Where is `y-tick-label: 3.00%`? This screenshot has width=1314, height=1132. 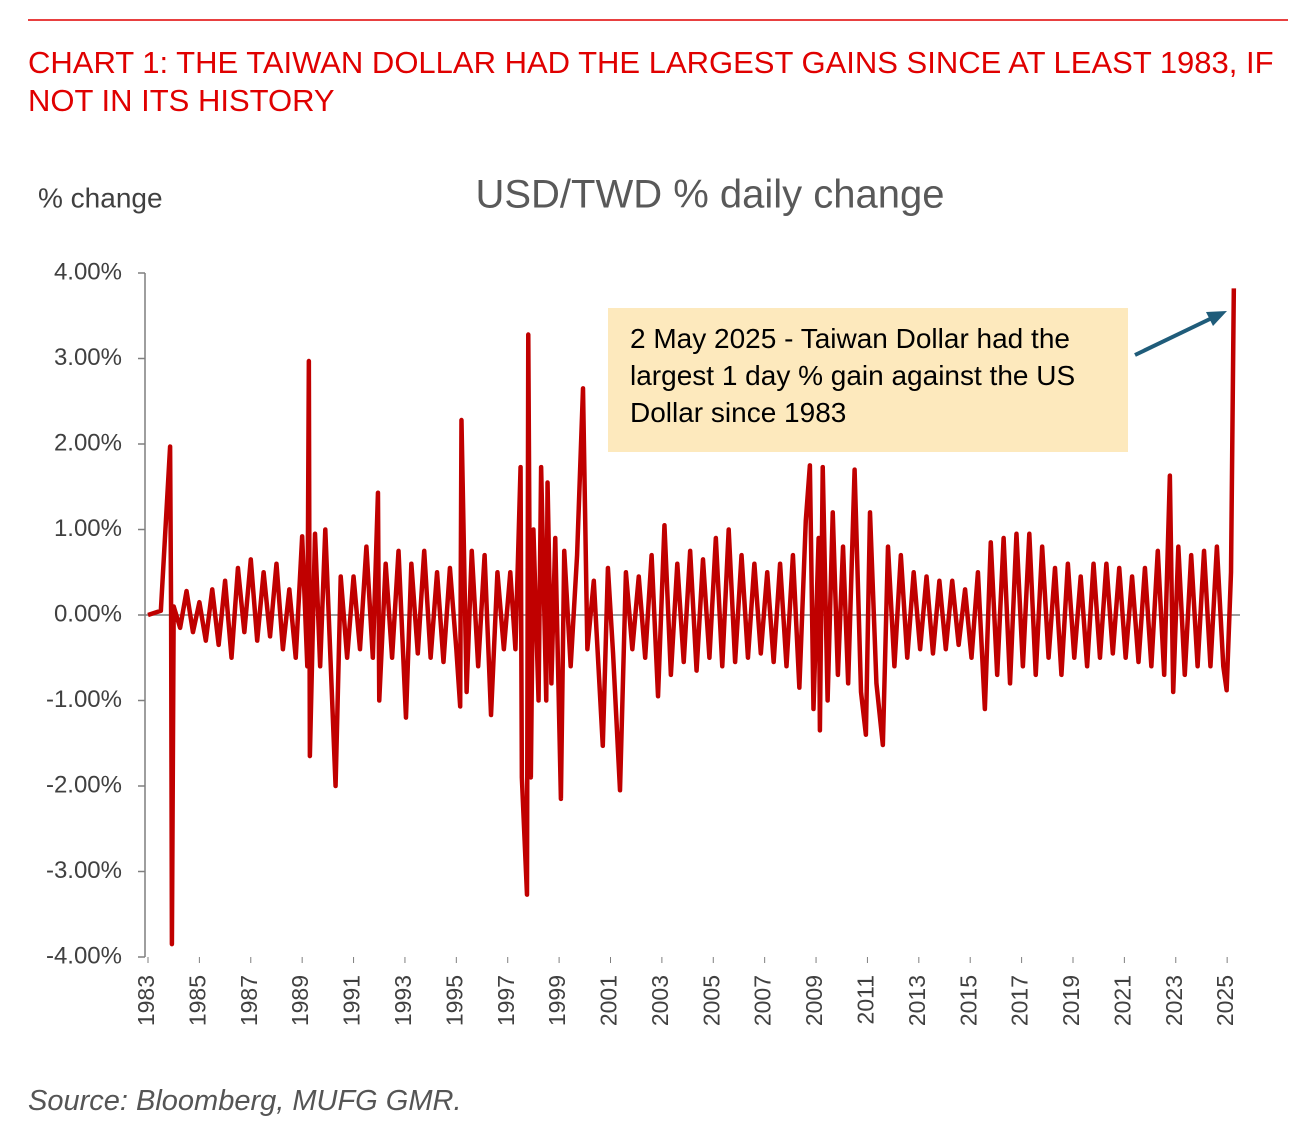
y-tick-label: 3.00% is located at coordinates (88, 357).